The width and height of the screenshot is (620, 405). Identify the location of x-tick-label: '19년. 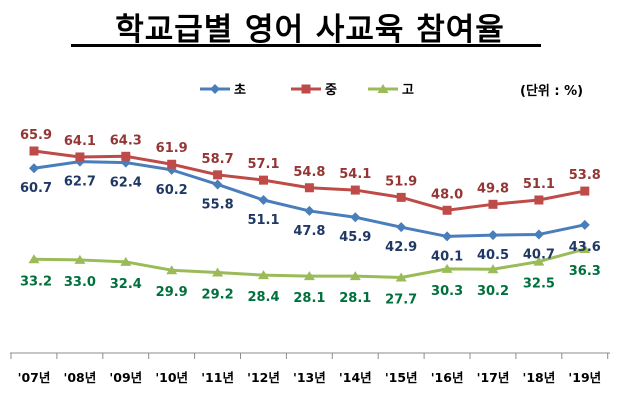
(584, 377).